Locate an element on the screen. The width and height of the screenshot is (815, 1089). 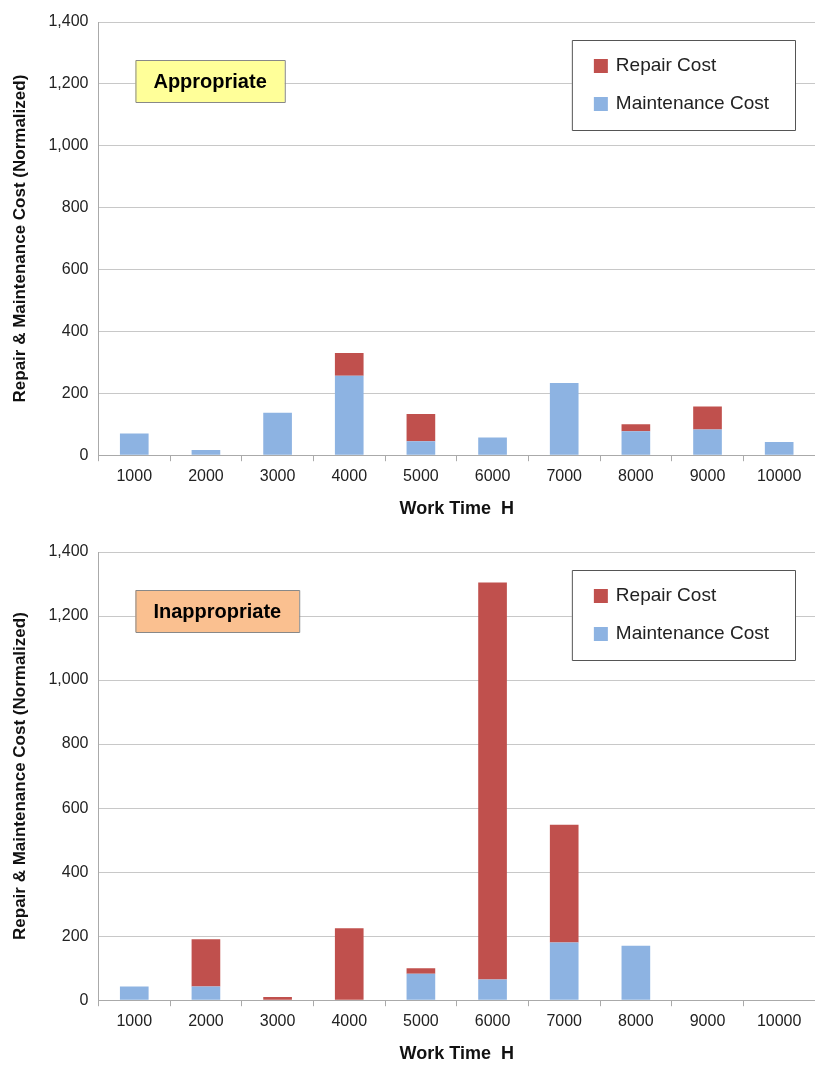
annotation: Appropriate is located at coordinates (210, 80).